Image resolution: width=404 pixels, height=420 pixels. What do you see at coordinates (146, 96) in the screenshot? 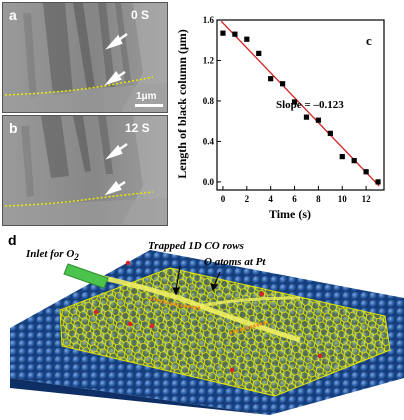
I see `scale-bar-label: 1μm` at bounding box center [146, 96].